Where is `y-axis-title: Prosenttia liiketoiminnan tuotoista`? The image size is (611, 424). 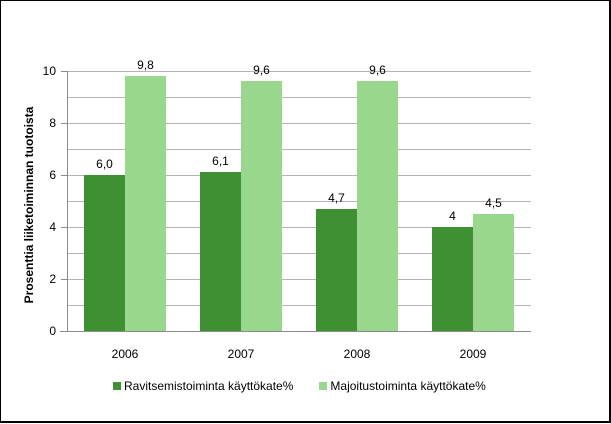 y-axis-title: Prosenttia liiketoiminnan tuotoista is located at coordinates (29, 205).